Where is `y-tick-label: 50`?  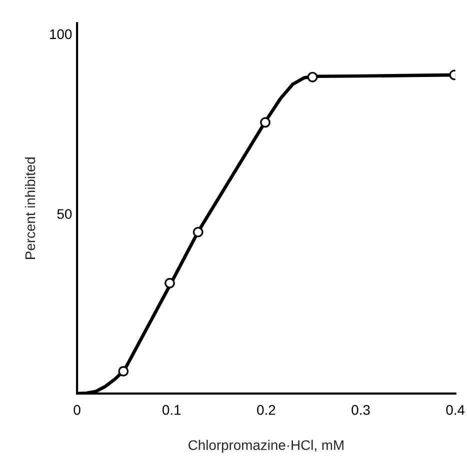 y-tick-label: 50 is located at coordinates (64, 214).